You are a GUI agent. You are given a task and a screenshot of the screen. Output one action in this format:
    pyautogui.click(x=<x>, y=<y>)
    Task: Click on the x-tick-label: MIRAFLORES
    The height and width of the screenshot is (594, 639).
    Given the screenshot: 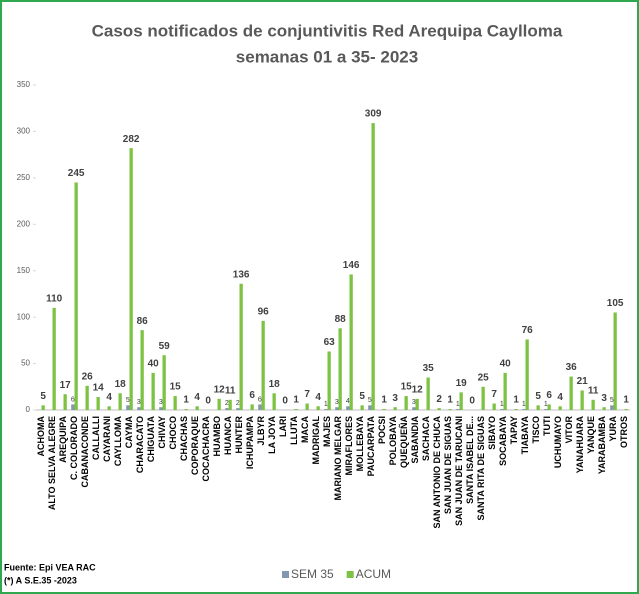 What is the action you would take?
    pyautogui.click(x=349, y=446)
    